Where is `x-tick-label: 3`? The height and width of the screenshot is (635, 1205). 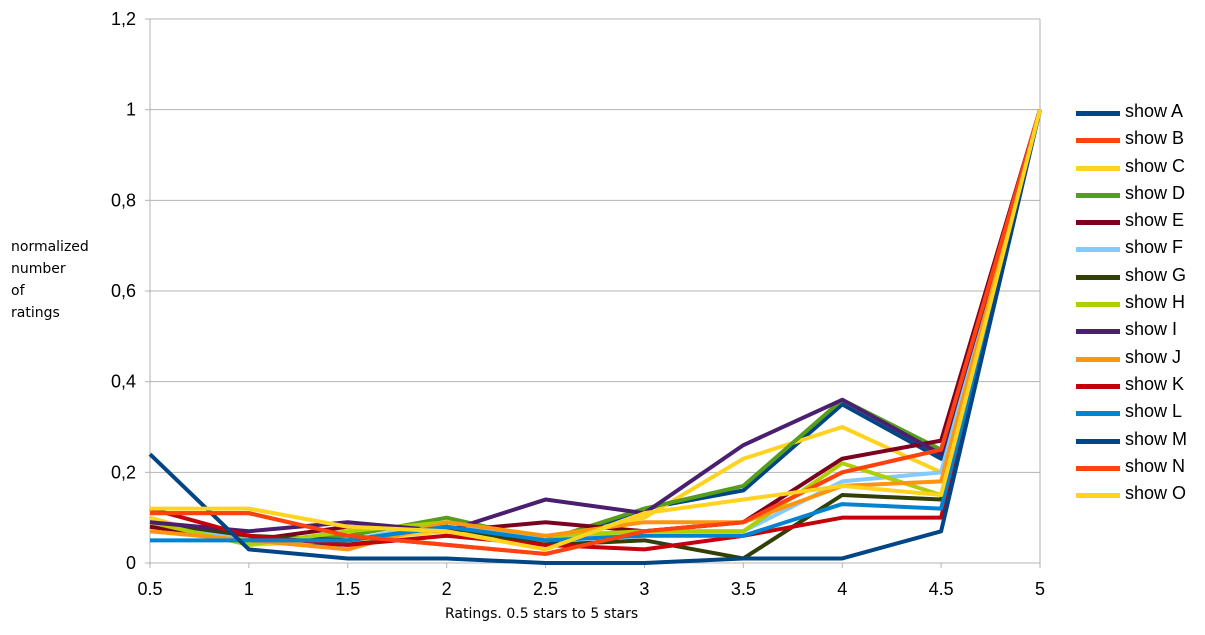
x-tick-label: 3 is located at coordinates (644, 589).